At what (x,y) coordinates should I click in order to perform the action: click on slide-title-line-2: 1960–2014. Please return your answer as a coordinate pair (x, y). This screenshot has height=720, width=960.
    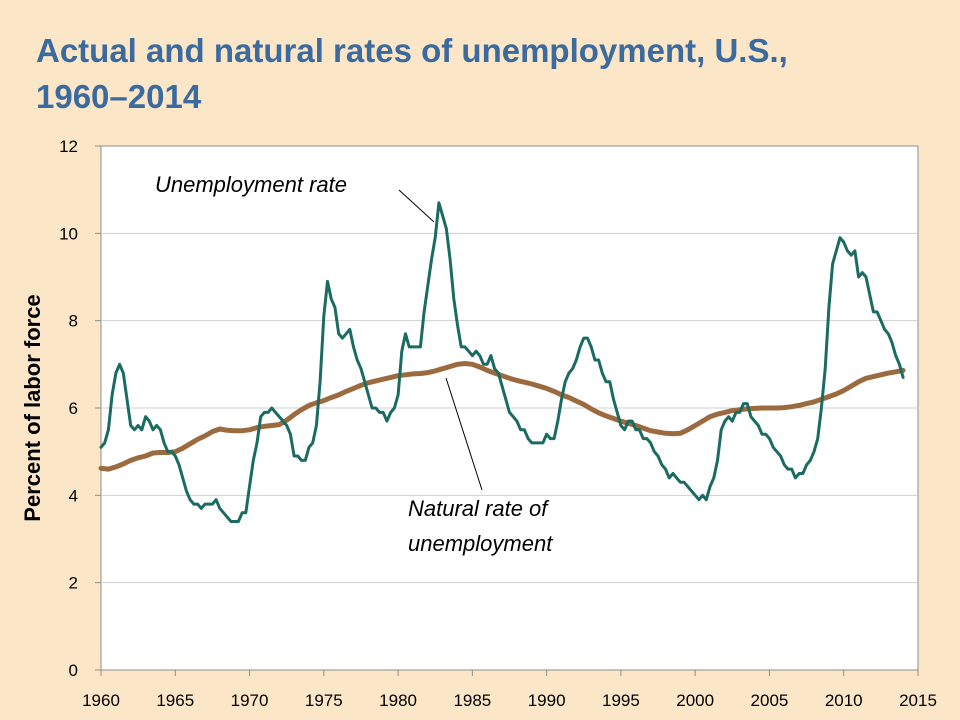
    Looking at the image, I should click on (119, 96).